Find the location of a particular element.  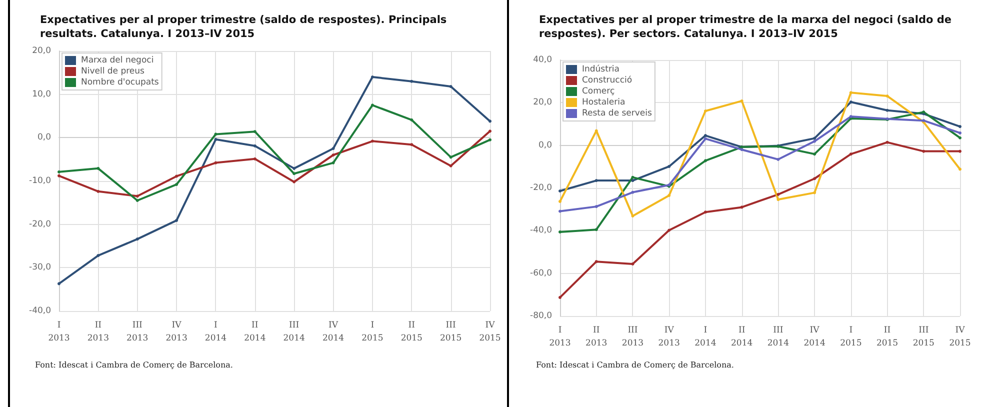

x-tick-label: IV 2014 is located at coordinates (333, 332).